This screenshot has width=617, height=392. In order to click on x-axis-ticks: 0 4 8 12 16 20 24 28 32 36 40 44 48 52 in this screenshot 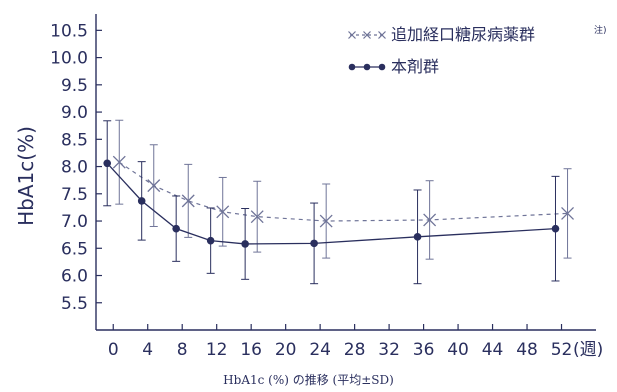, I will do `click(340, 342)`.